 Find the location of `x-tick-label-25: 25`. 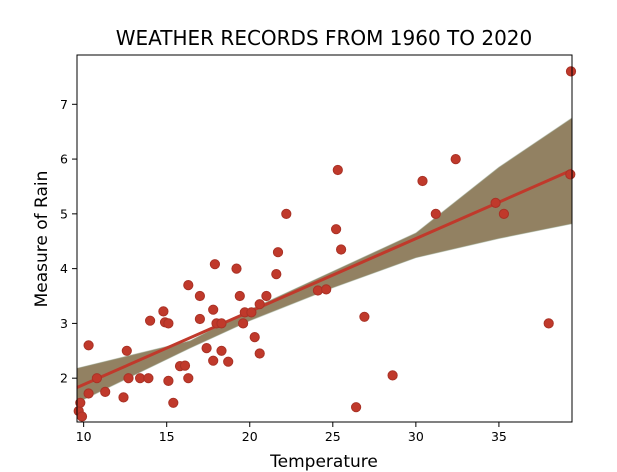

x-tick-label-25: 25 is located at coordinates (333, 436).